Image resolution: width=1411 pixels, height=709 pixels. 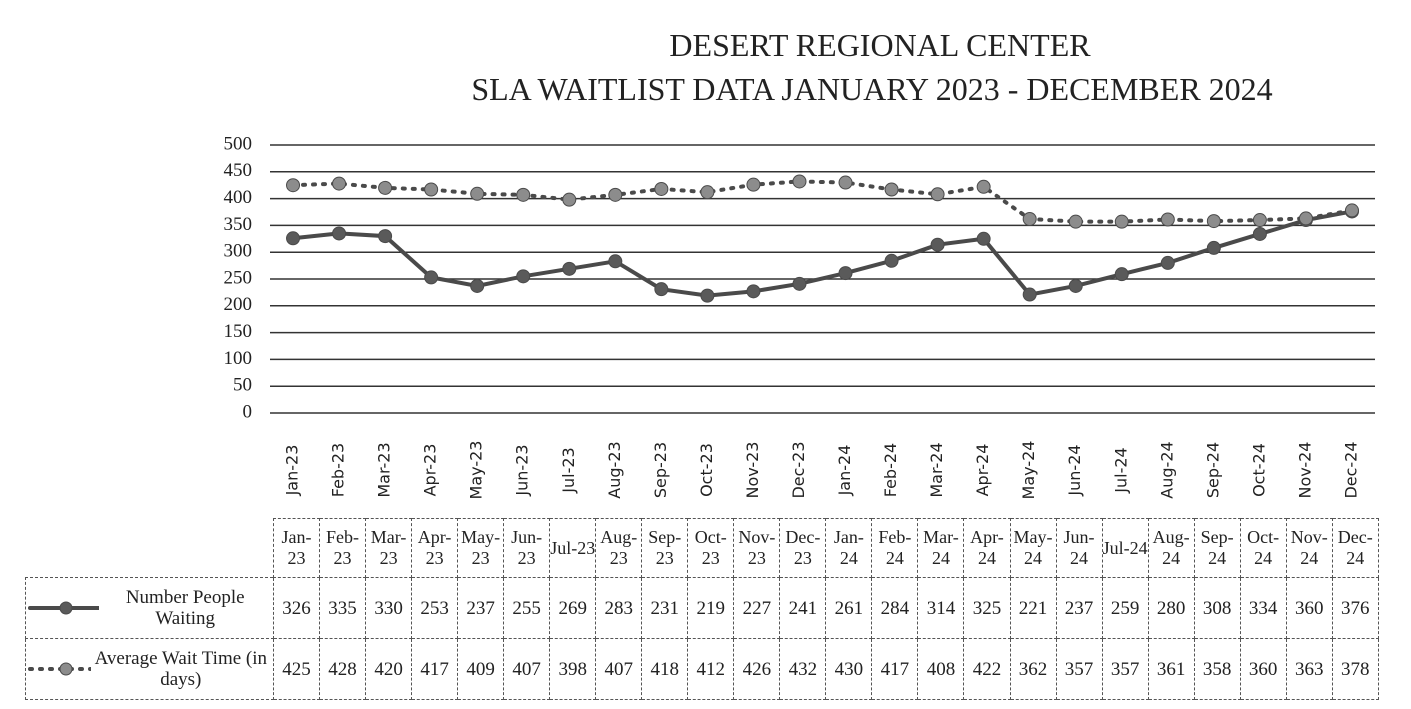 What do you see at coordinates (1263, 608) in the screenshot?
I see `table-value: 334` at bounding box center [1263, 608].